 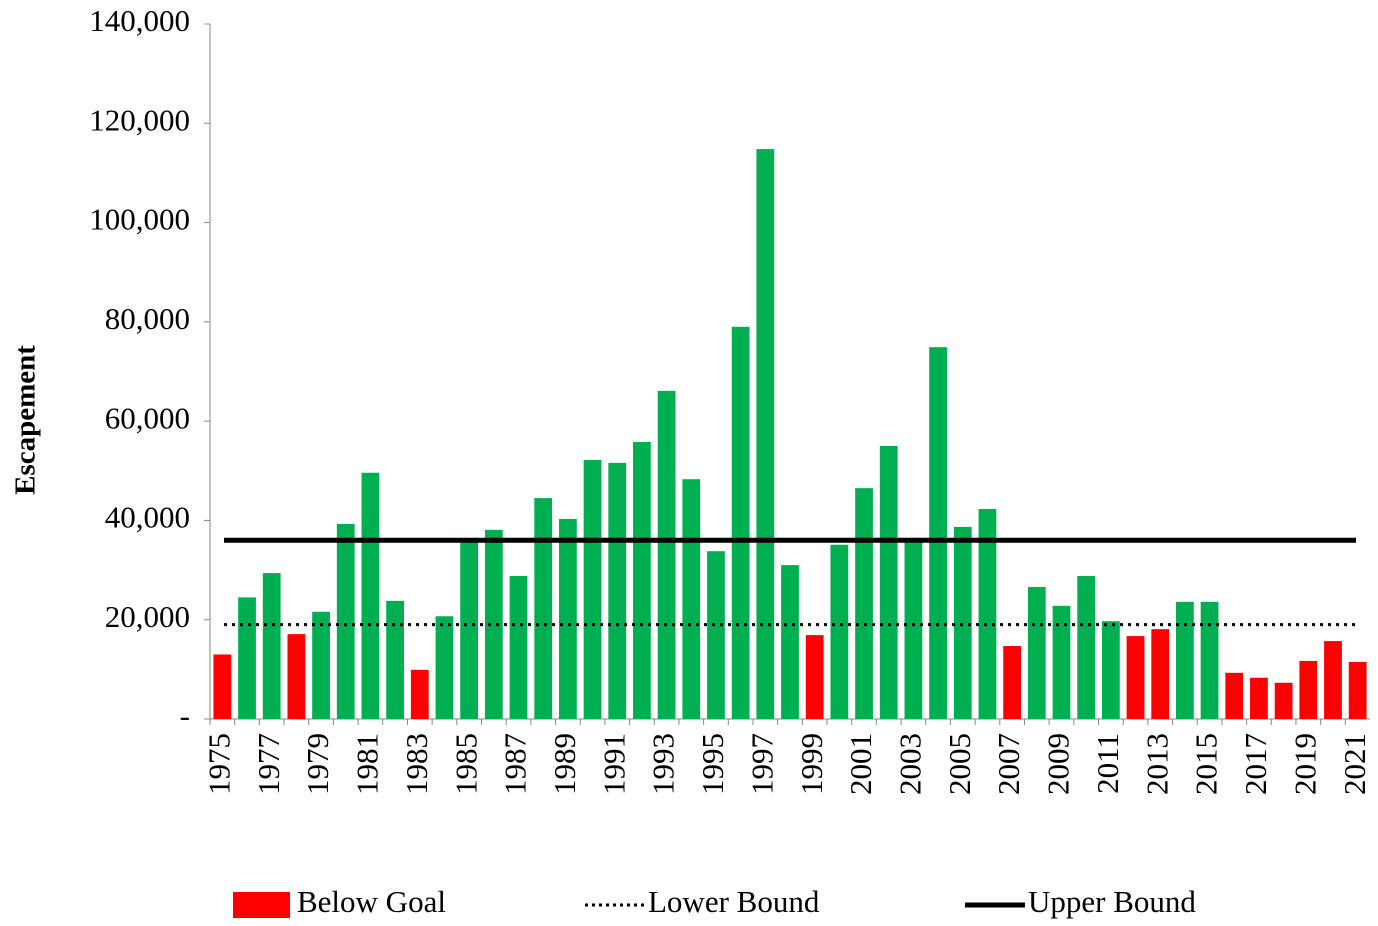 I want to click on x-tick-label: 1979, so click(x=317, y=764).